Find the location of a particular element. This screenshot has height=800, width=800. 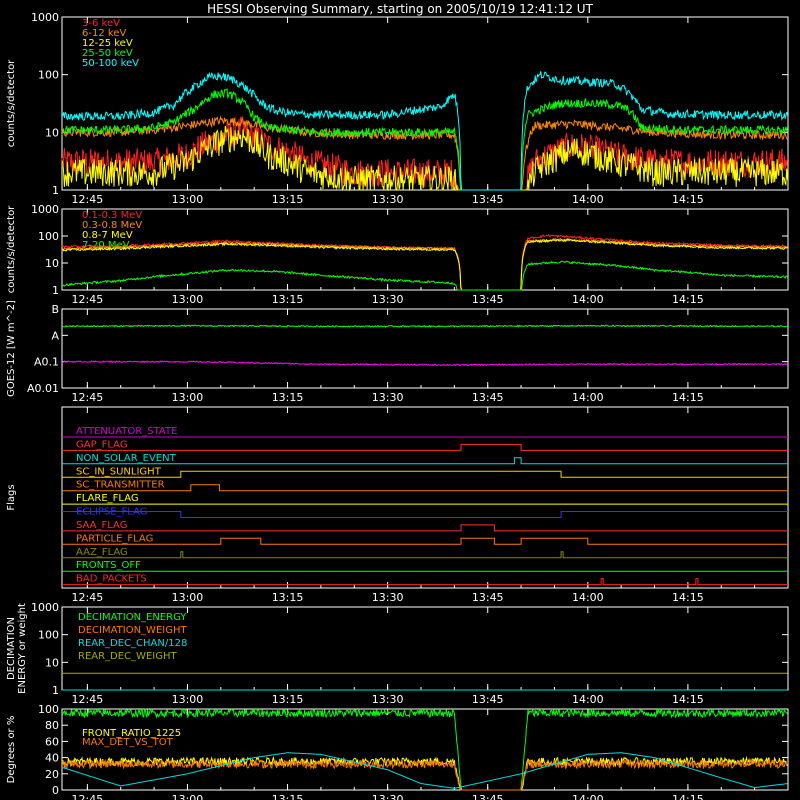

legend-entry: 6-12 keV is located at coordinates (104, 33).